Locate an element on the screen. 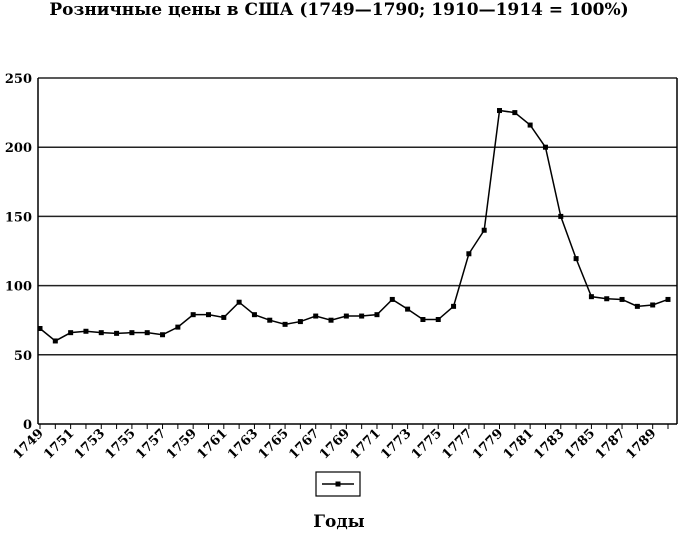  x-tick-label: 1753 is located at coordinates (90, 444).